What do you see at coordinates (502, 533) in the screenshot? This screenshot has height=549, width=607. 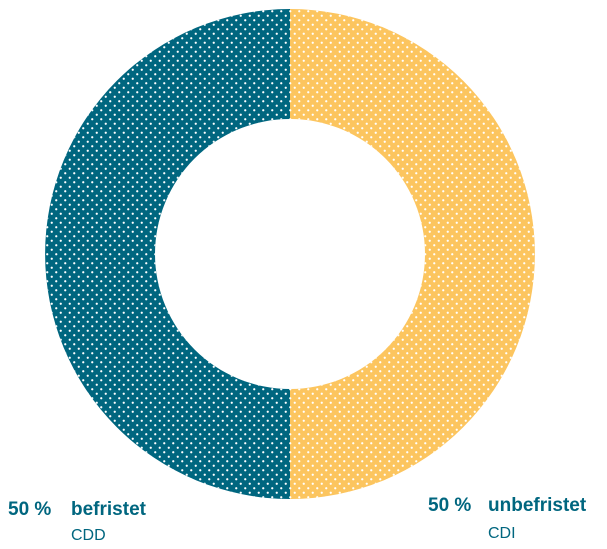 I see `cdi-label: CDI` at bounding box center [502, 533].